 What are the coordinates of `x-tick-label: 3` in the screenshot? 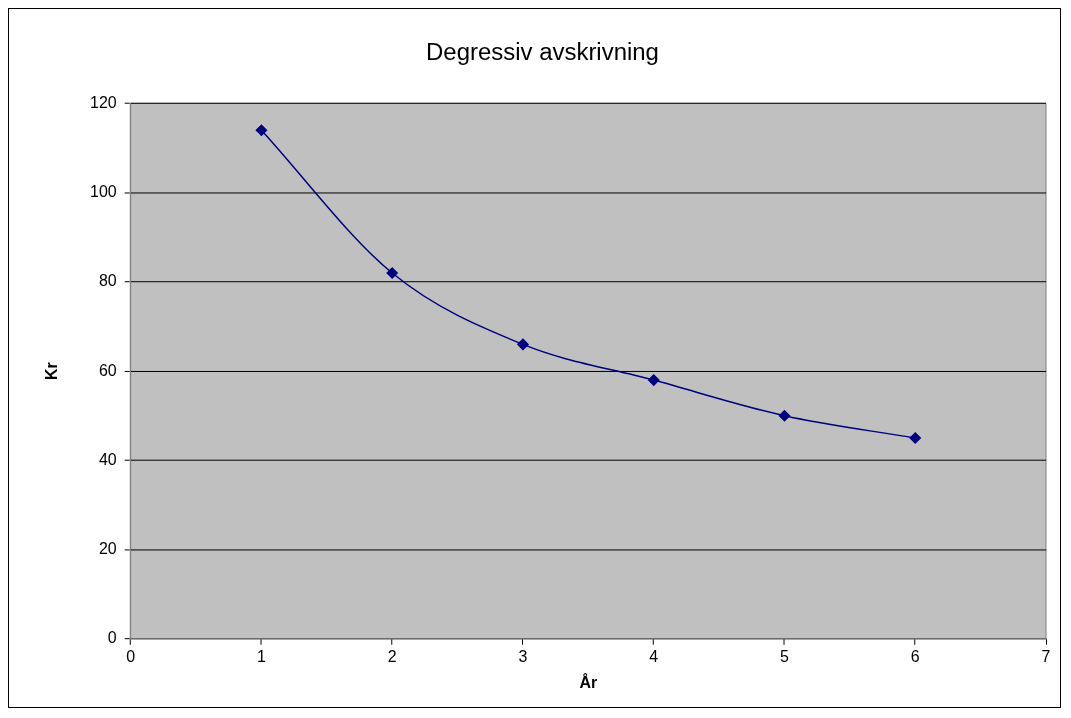 It's located at (523, 656).